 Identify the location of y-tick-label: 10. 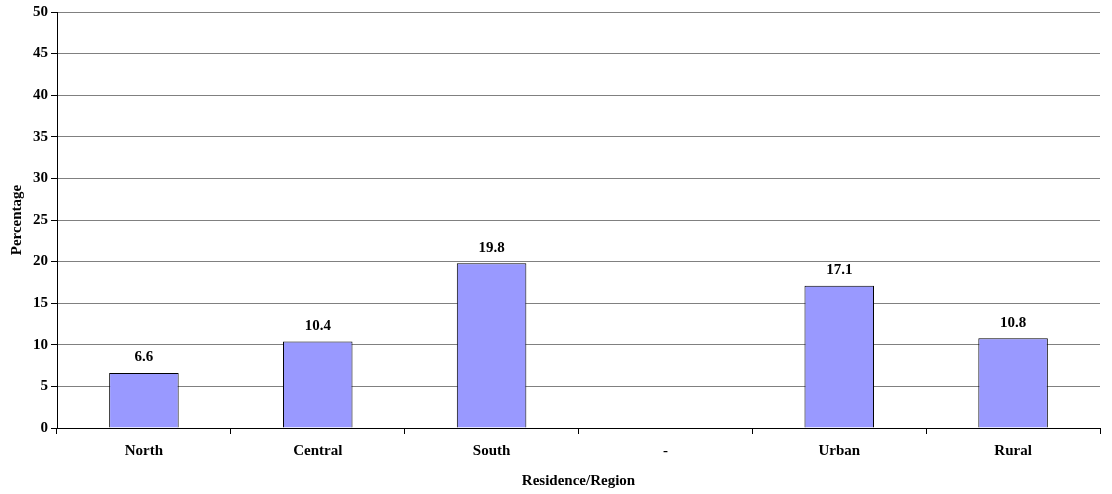
(40, 343).